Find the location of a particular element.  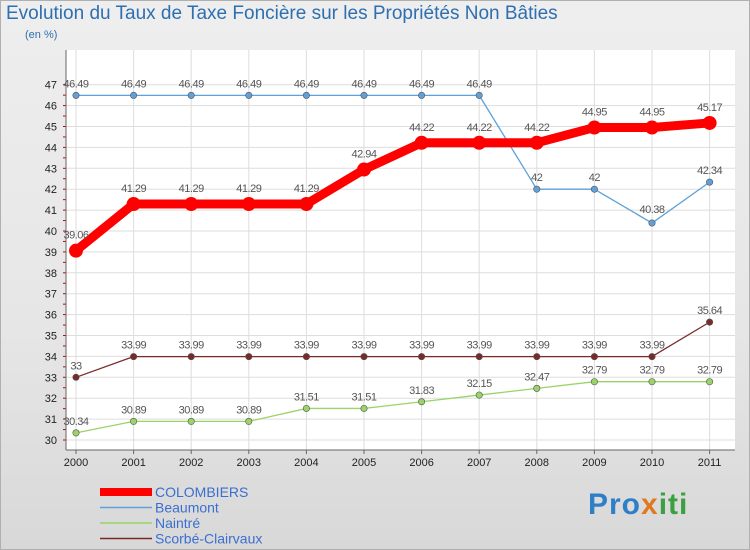

proxiti-logo: Proxiti is located at coordinates (638, 505).